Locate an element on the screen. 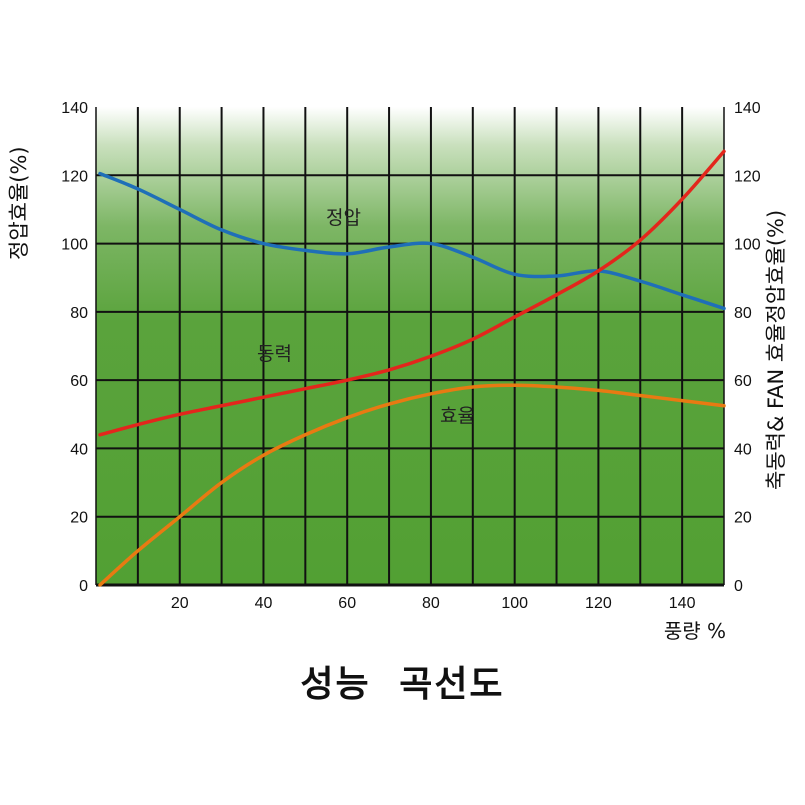  x-tick-label: 20 is located at coordinates (180, 603).